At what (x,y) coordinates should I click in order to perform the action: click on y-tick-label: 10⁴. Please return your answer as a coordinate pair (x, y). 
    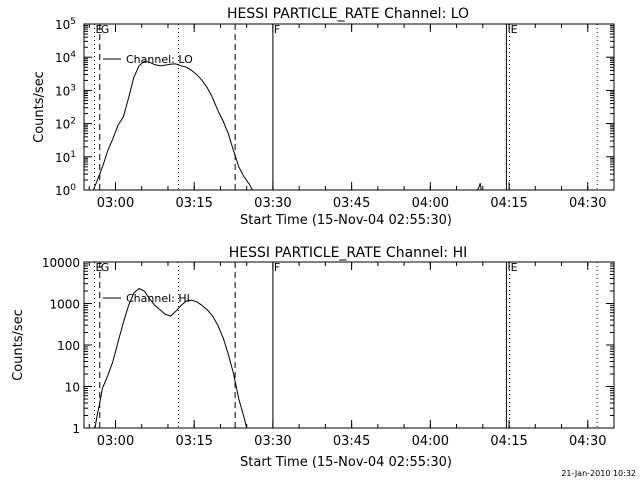
    Looking at the image, I should click on (65, 57).